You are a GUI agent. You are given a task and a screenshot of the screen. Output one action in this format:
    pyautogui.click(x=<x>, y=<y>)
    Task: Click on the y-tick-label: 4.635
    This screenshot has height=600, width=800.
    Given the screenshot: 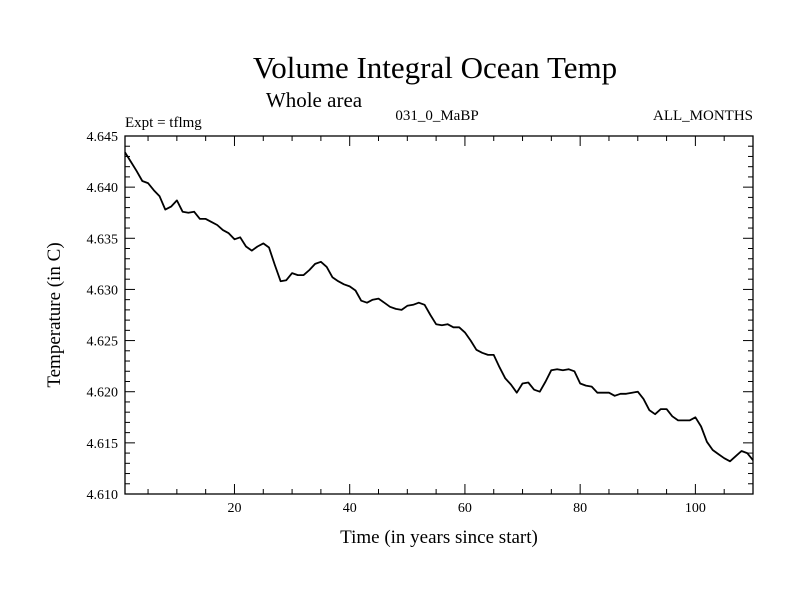 What is the action you would take?
    pyautogui.click(x=103, y=239)
    